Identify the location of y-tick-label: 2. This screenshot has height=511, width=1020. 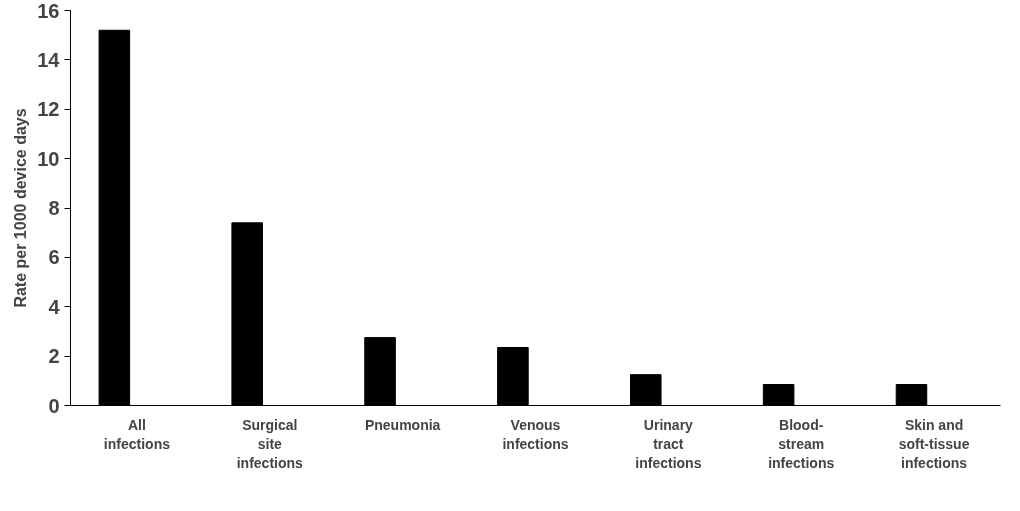
(54, 356).